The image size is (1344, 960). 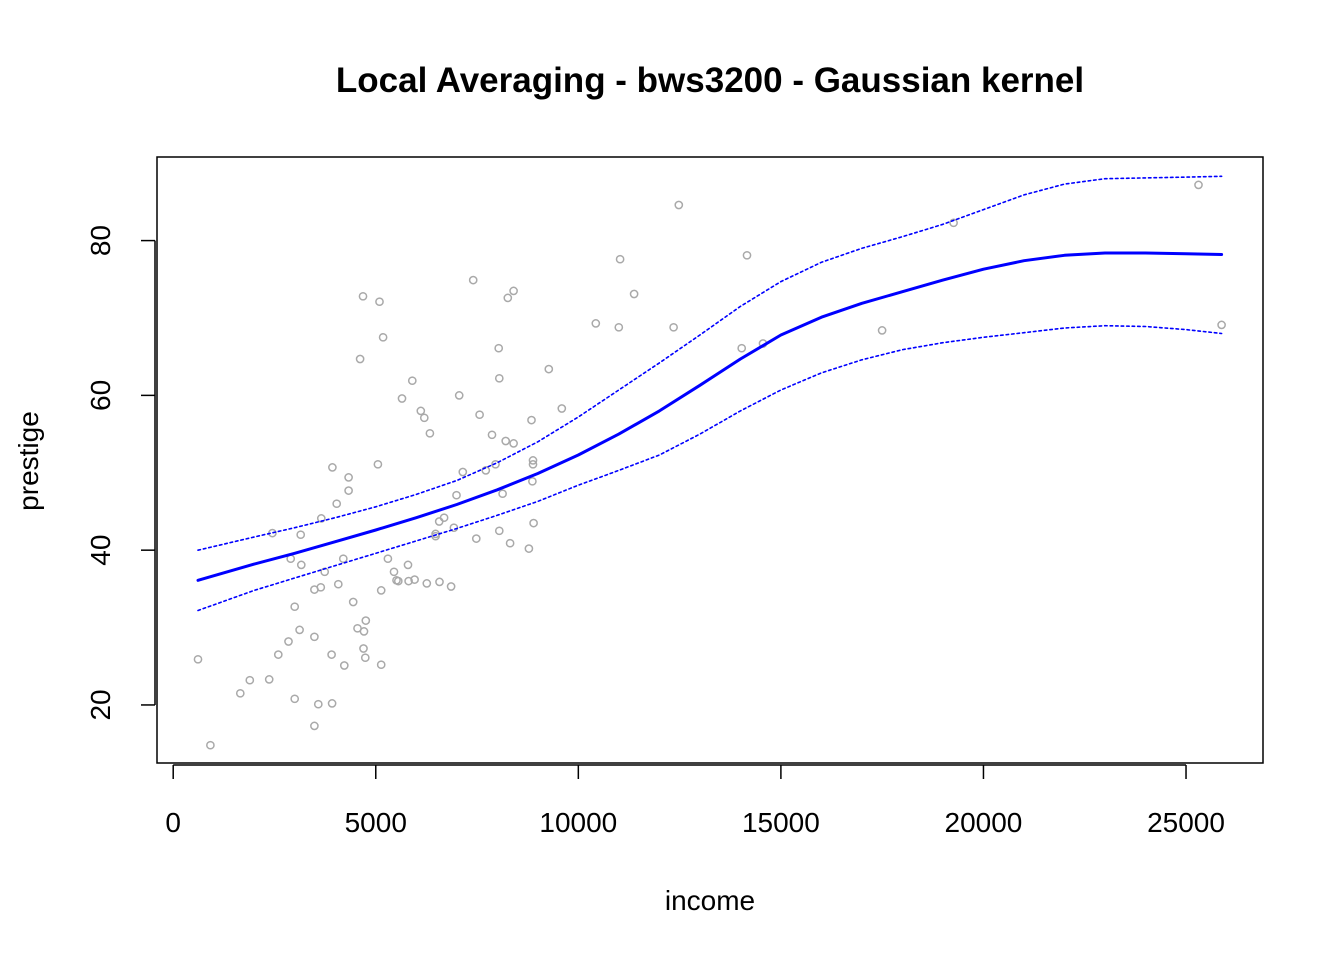 What do you see at coordinates (100, 395) in the screenshot?
I see `y-tick-label: 60` at bounding box center [100, 395].